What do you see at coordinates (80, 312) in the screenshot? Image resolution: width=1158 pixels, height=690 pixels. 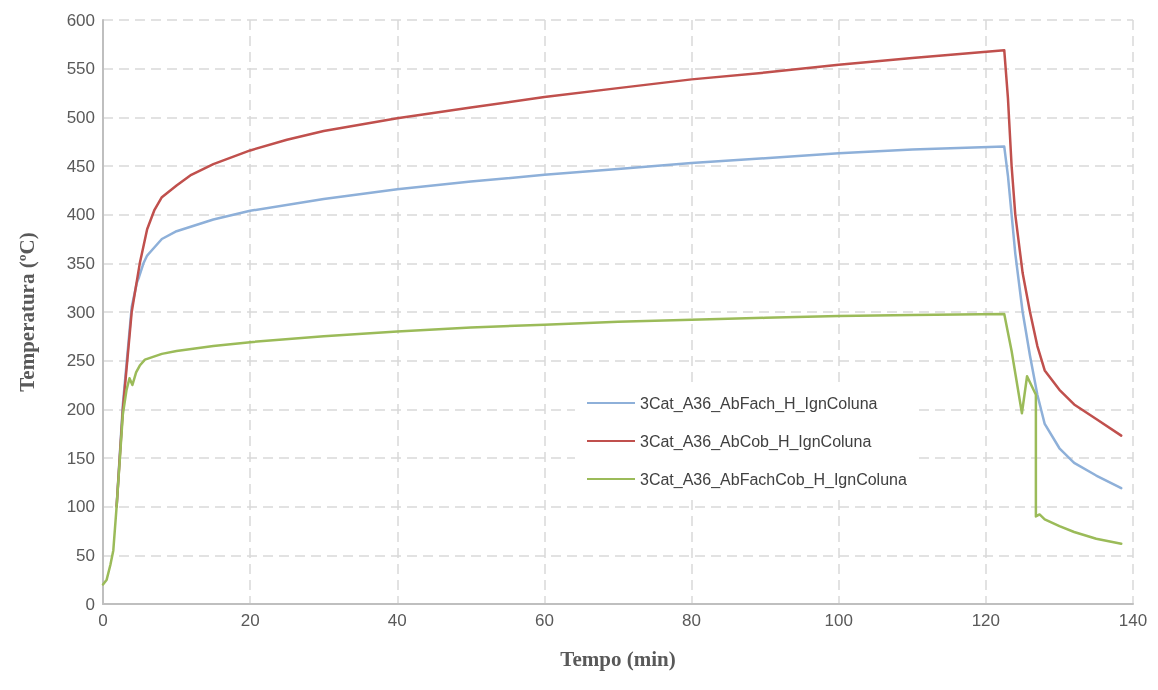 I see `y-tick-label: 300` at bounding box center [80, 312].